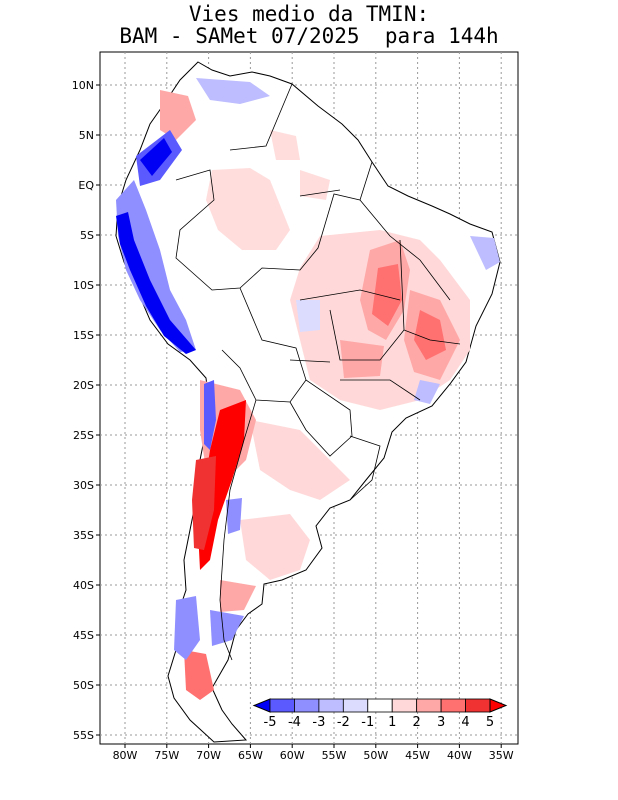 The height and width of the screenshot is (800, 618). Describe the element at coordinates (125, 755) in the screenshot. I see `lon-label: 80W` at that location.